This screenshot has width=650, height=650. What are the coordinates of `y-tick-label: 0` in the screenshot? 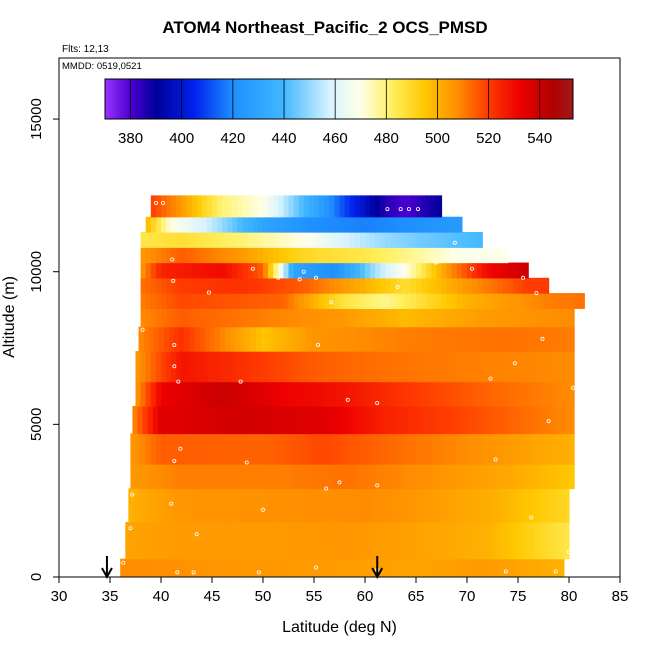 It's located at (36, 577).